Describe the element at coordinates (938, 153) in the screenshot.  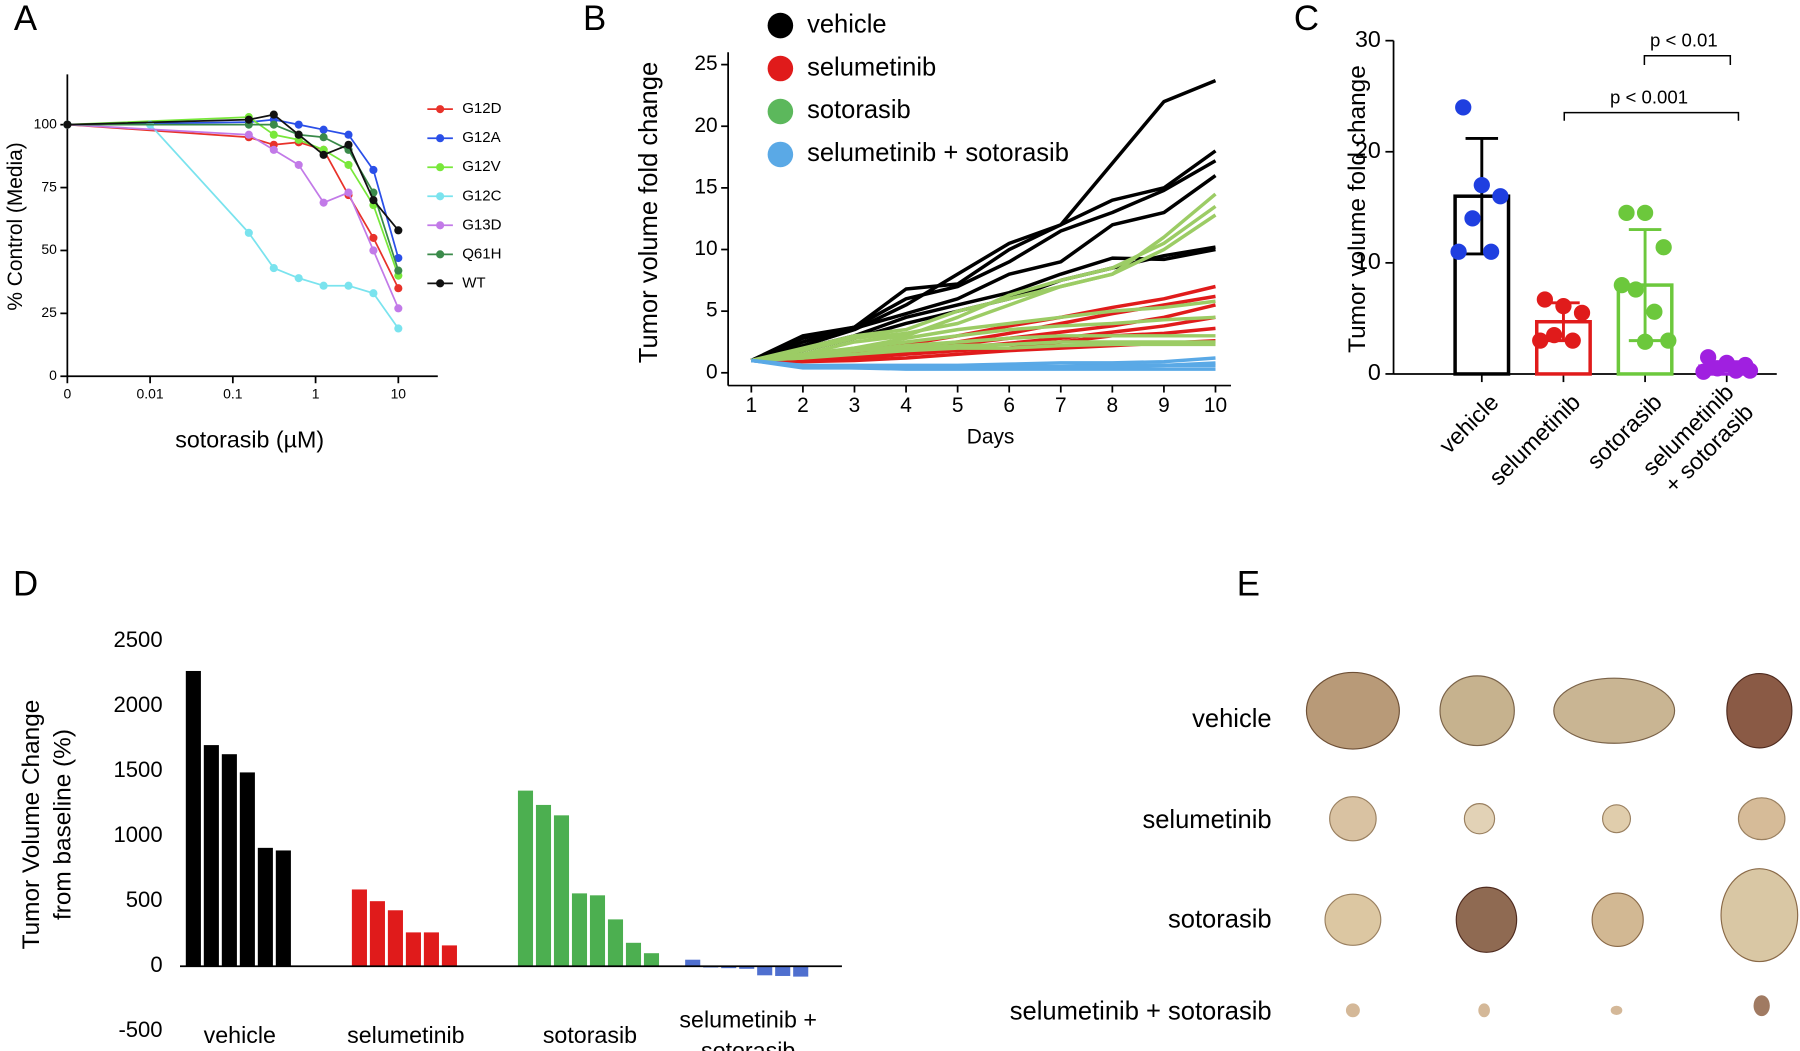
I see `legend-label: selumetinib + sotorasib` at that location.